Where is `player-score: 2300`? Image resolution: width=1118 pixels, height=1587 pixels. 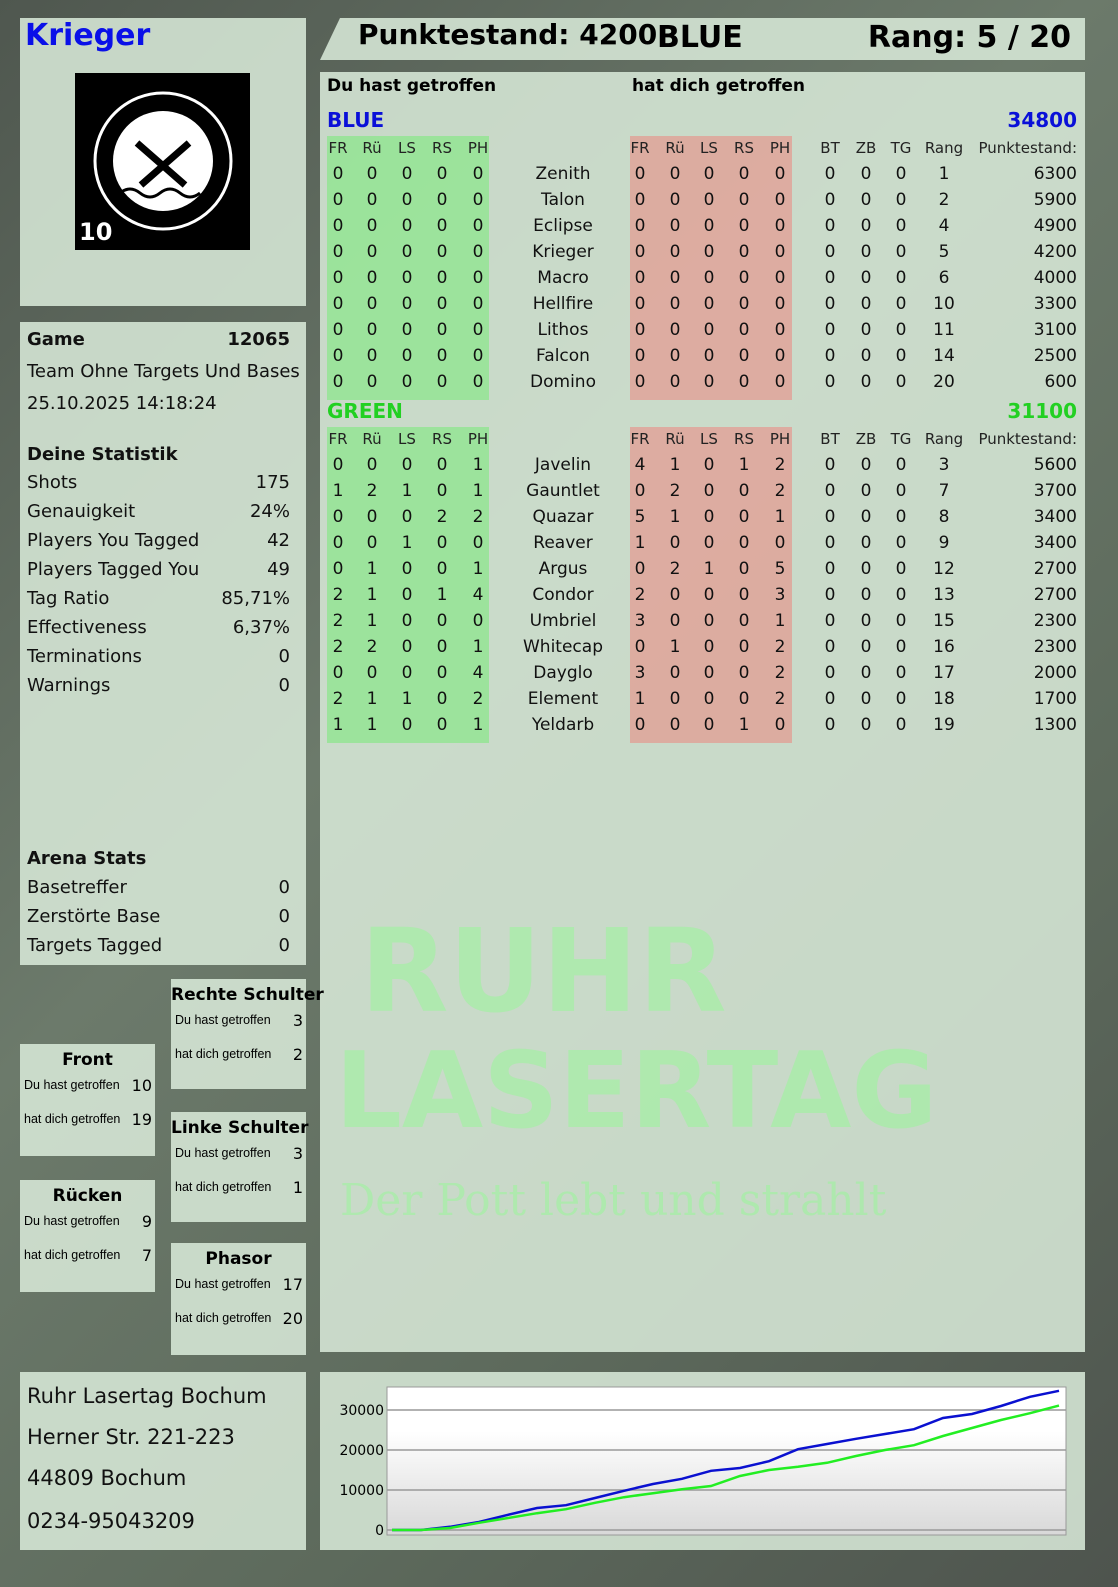 player-score: 2300 is located at coordinates (1055, 621).